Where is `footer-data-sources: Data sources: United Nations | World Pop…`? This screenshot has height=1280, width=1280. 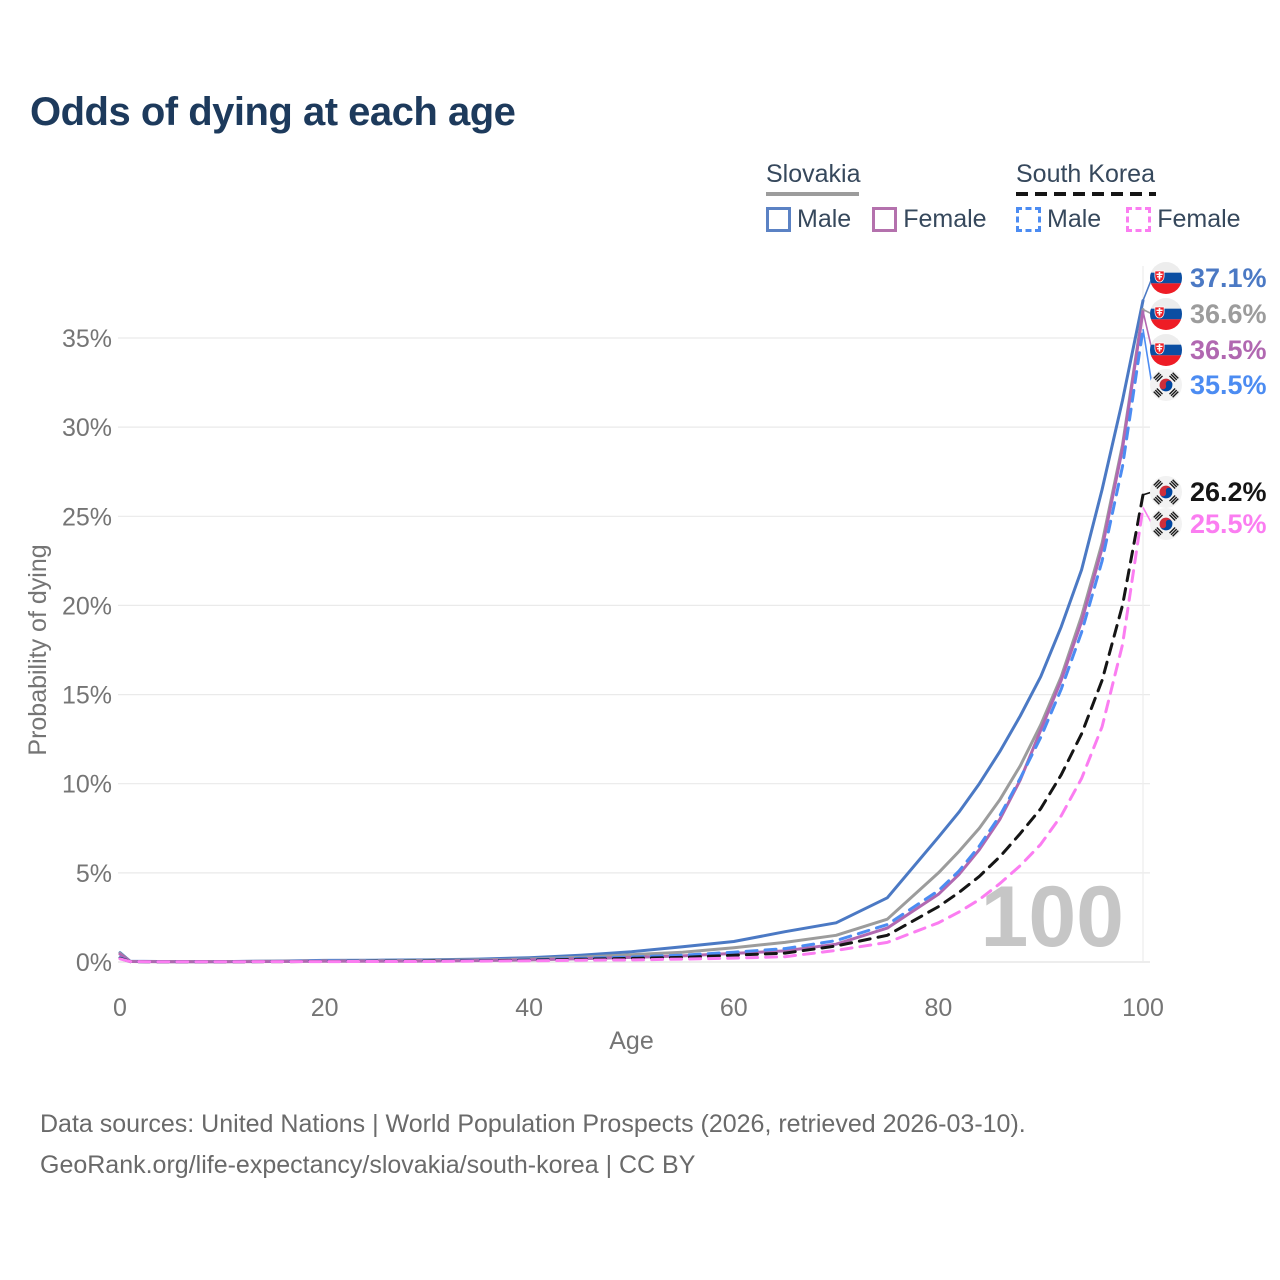 footer-data-sources: Data sources: United Nations | World Pop… is located at coordinates (533, 1124).